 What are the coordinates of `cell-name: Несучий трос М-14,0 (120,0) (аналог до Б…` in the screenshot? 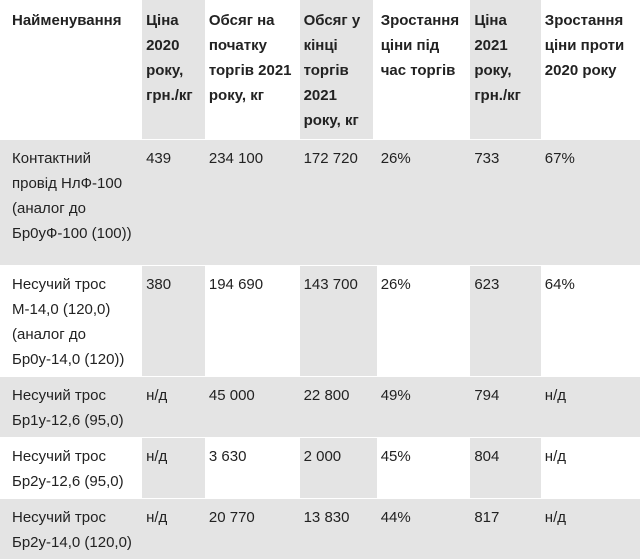 It's located at (71, 321).